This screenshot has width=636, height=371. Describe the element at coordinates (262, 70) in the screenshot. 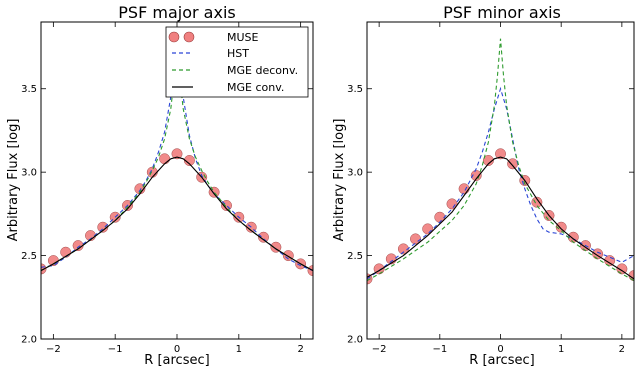

I see `legend-label-mge-deconv: MGE deconv.` at that location.